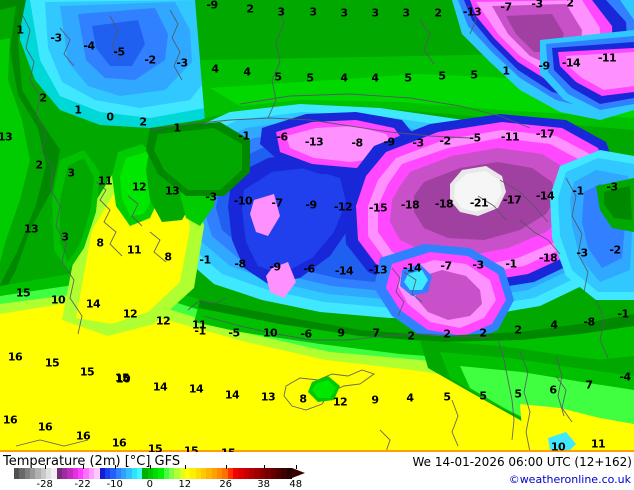 The width and height of the screenshot is (634, 490). I want to click on map-temperature-label: 7, so click(589, 385).